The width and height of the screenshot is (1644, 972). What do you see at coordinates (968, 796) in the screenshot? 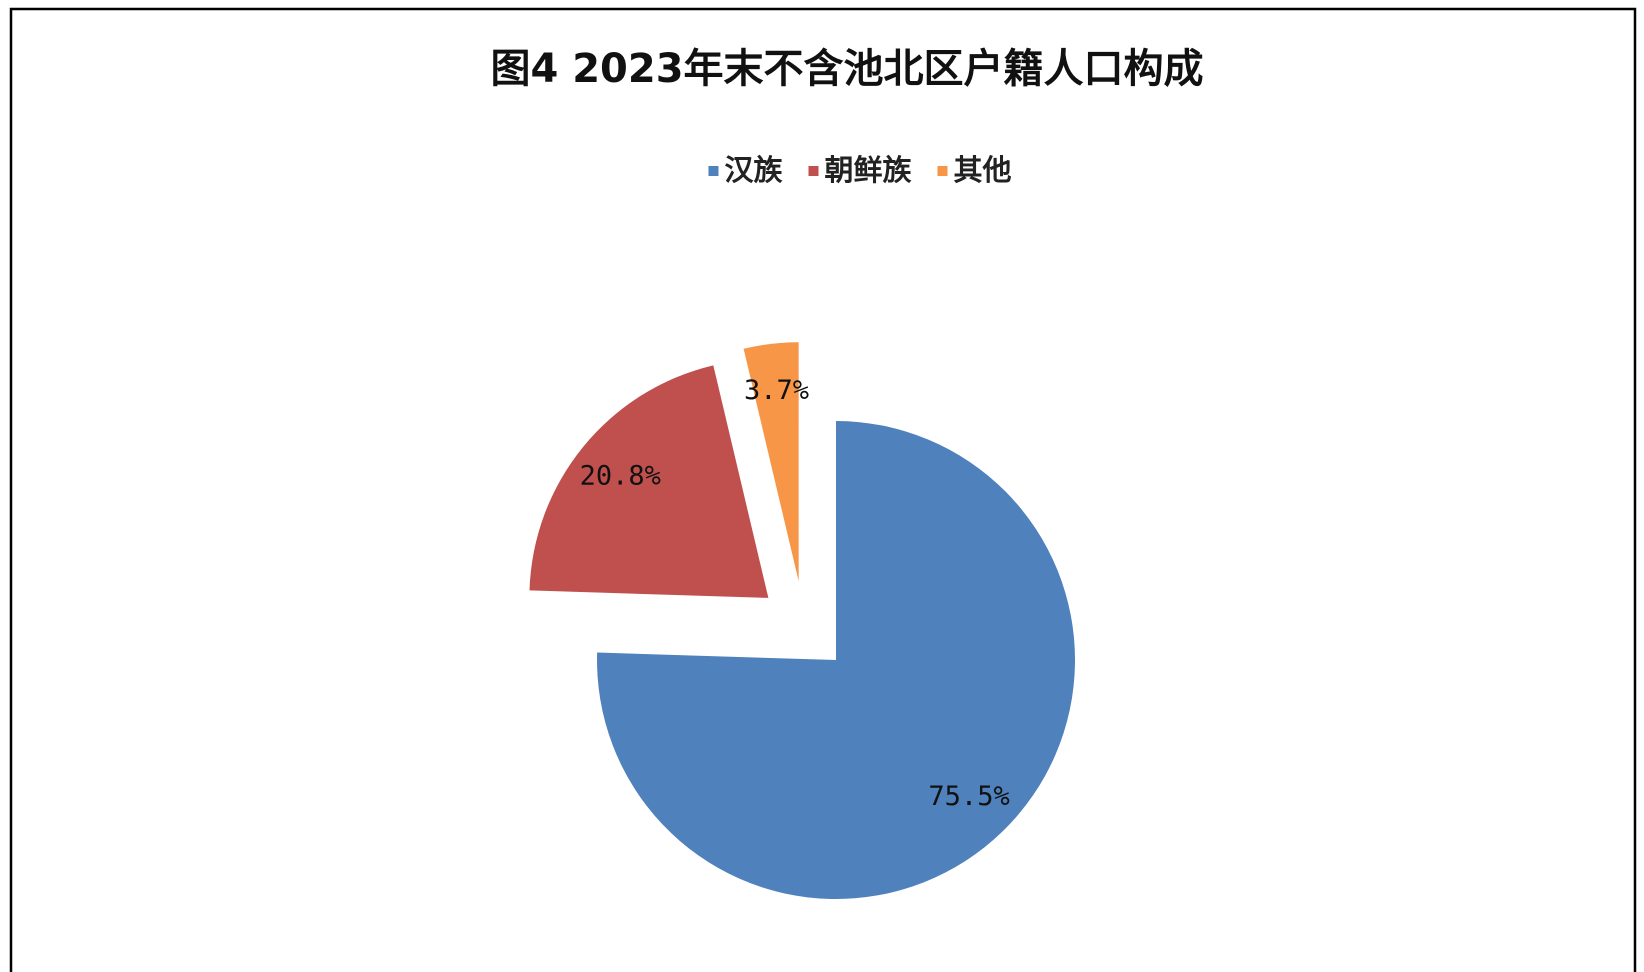
I see `data-label: 75.5%` at bounding box center [968, 796].